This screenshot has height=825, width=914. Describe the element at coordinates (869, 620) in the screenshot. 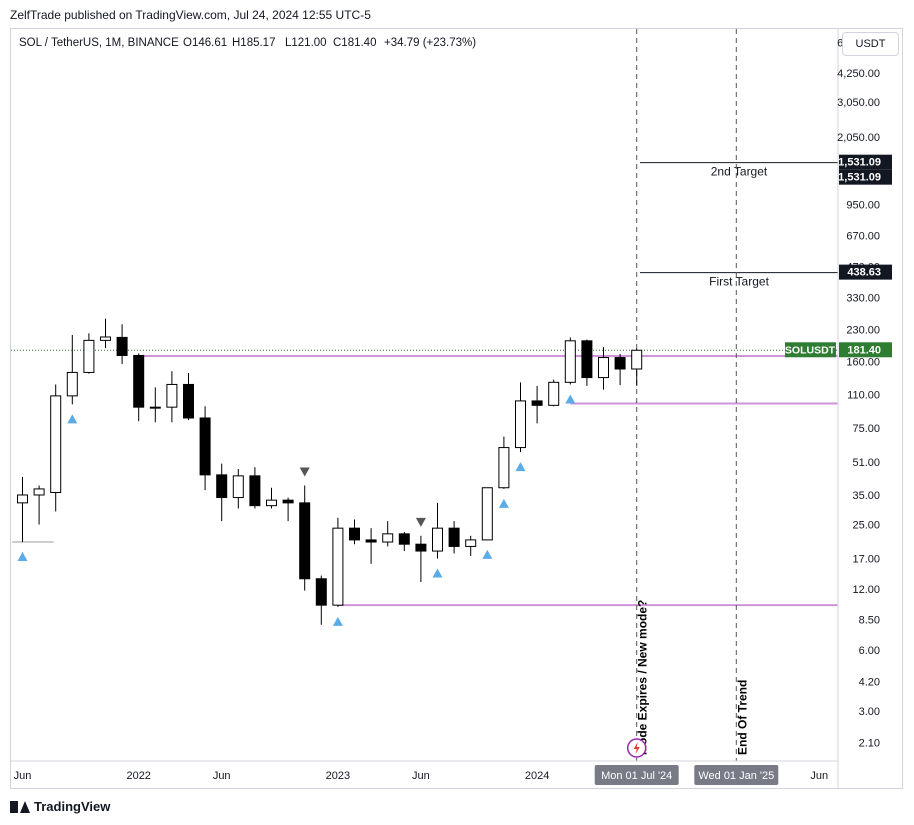

I see `y-tick-label: 8.50` at that location.